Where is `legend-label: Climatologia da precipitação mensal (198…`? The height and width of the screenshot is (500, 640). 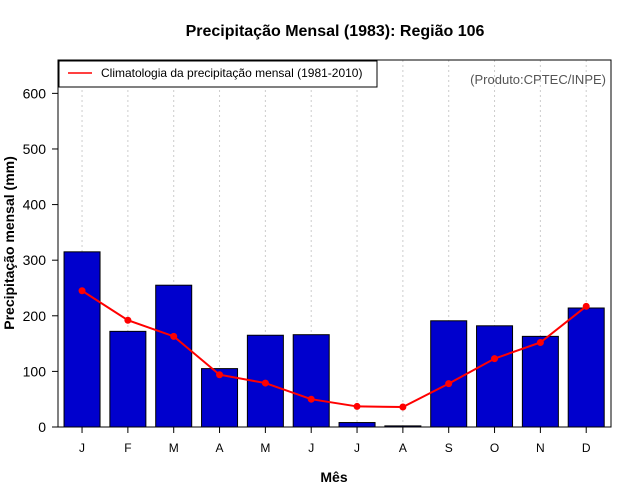 legend-label: Climatologia da precipitação mensal (198… is located at coordinates (231, 73).